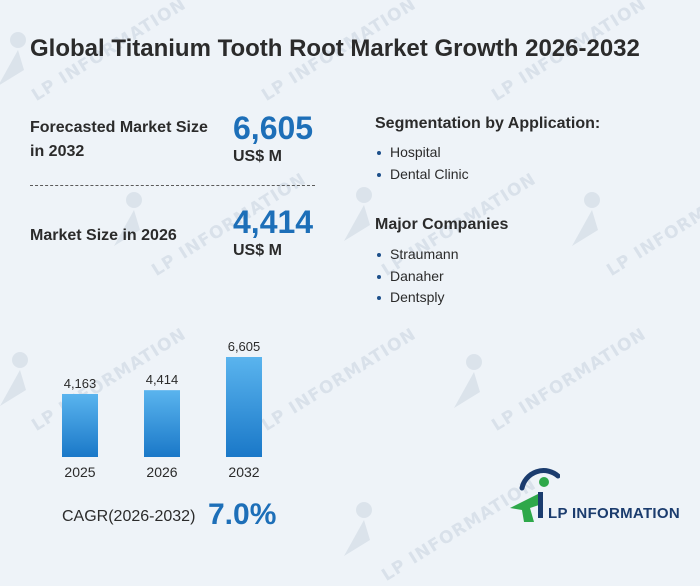 The width and height of the screenshot is (700, 586). What do you see at coordinates (162, 379) in the screenshot?
I see `bar-value-label: 4,414` at bounding box center [162, 379].